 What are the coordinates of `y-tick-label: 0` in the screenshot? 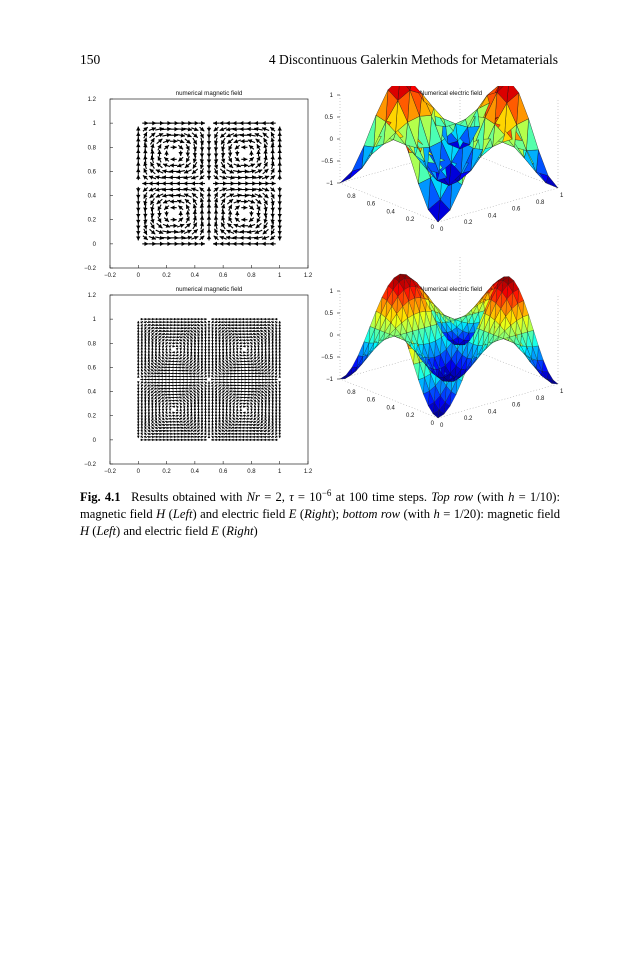 It's located at (95, 245).